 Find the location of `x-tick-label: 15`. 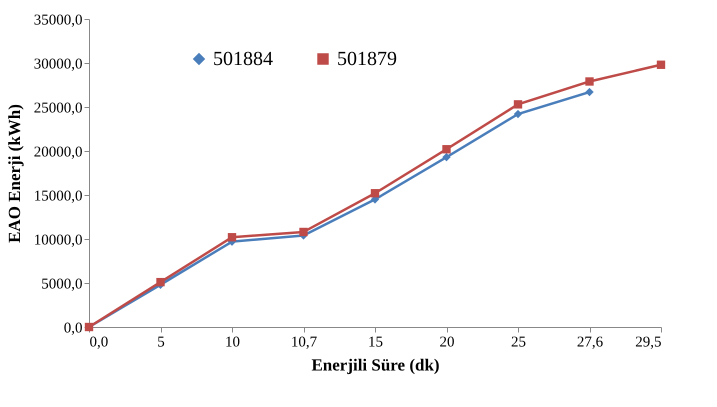

x-tick-label: 15 is located at coordinates (375, 342).